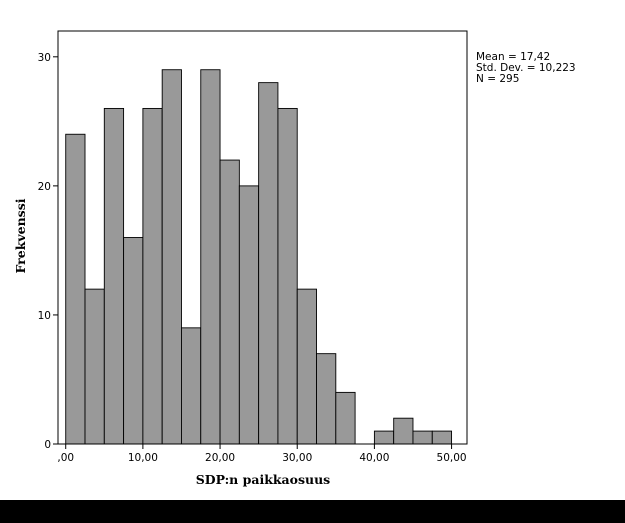  I want to click on y-axis-ticks: 0 10 20 30, so click(48, 251).